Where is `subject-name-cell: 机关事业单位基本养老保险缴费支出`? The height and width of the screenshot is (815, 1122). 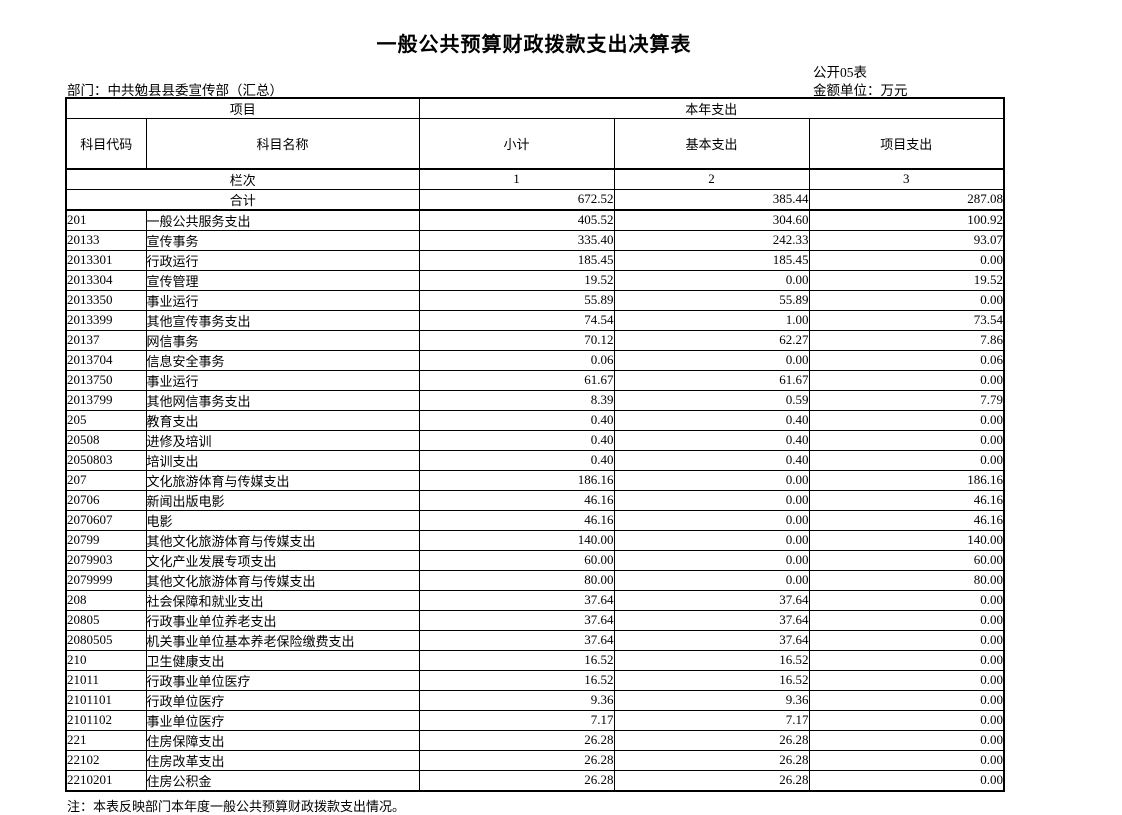
subject-name-cell: 机关事业单位基本养老保险缴费支出 is located at coordinates (282, 640).